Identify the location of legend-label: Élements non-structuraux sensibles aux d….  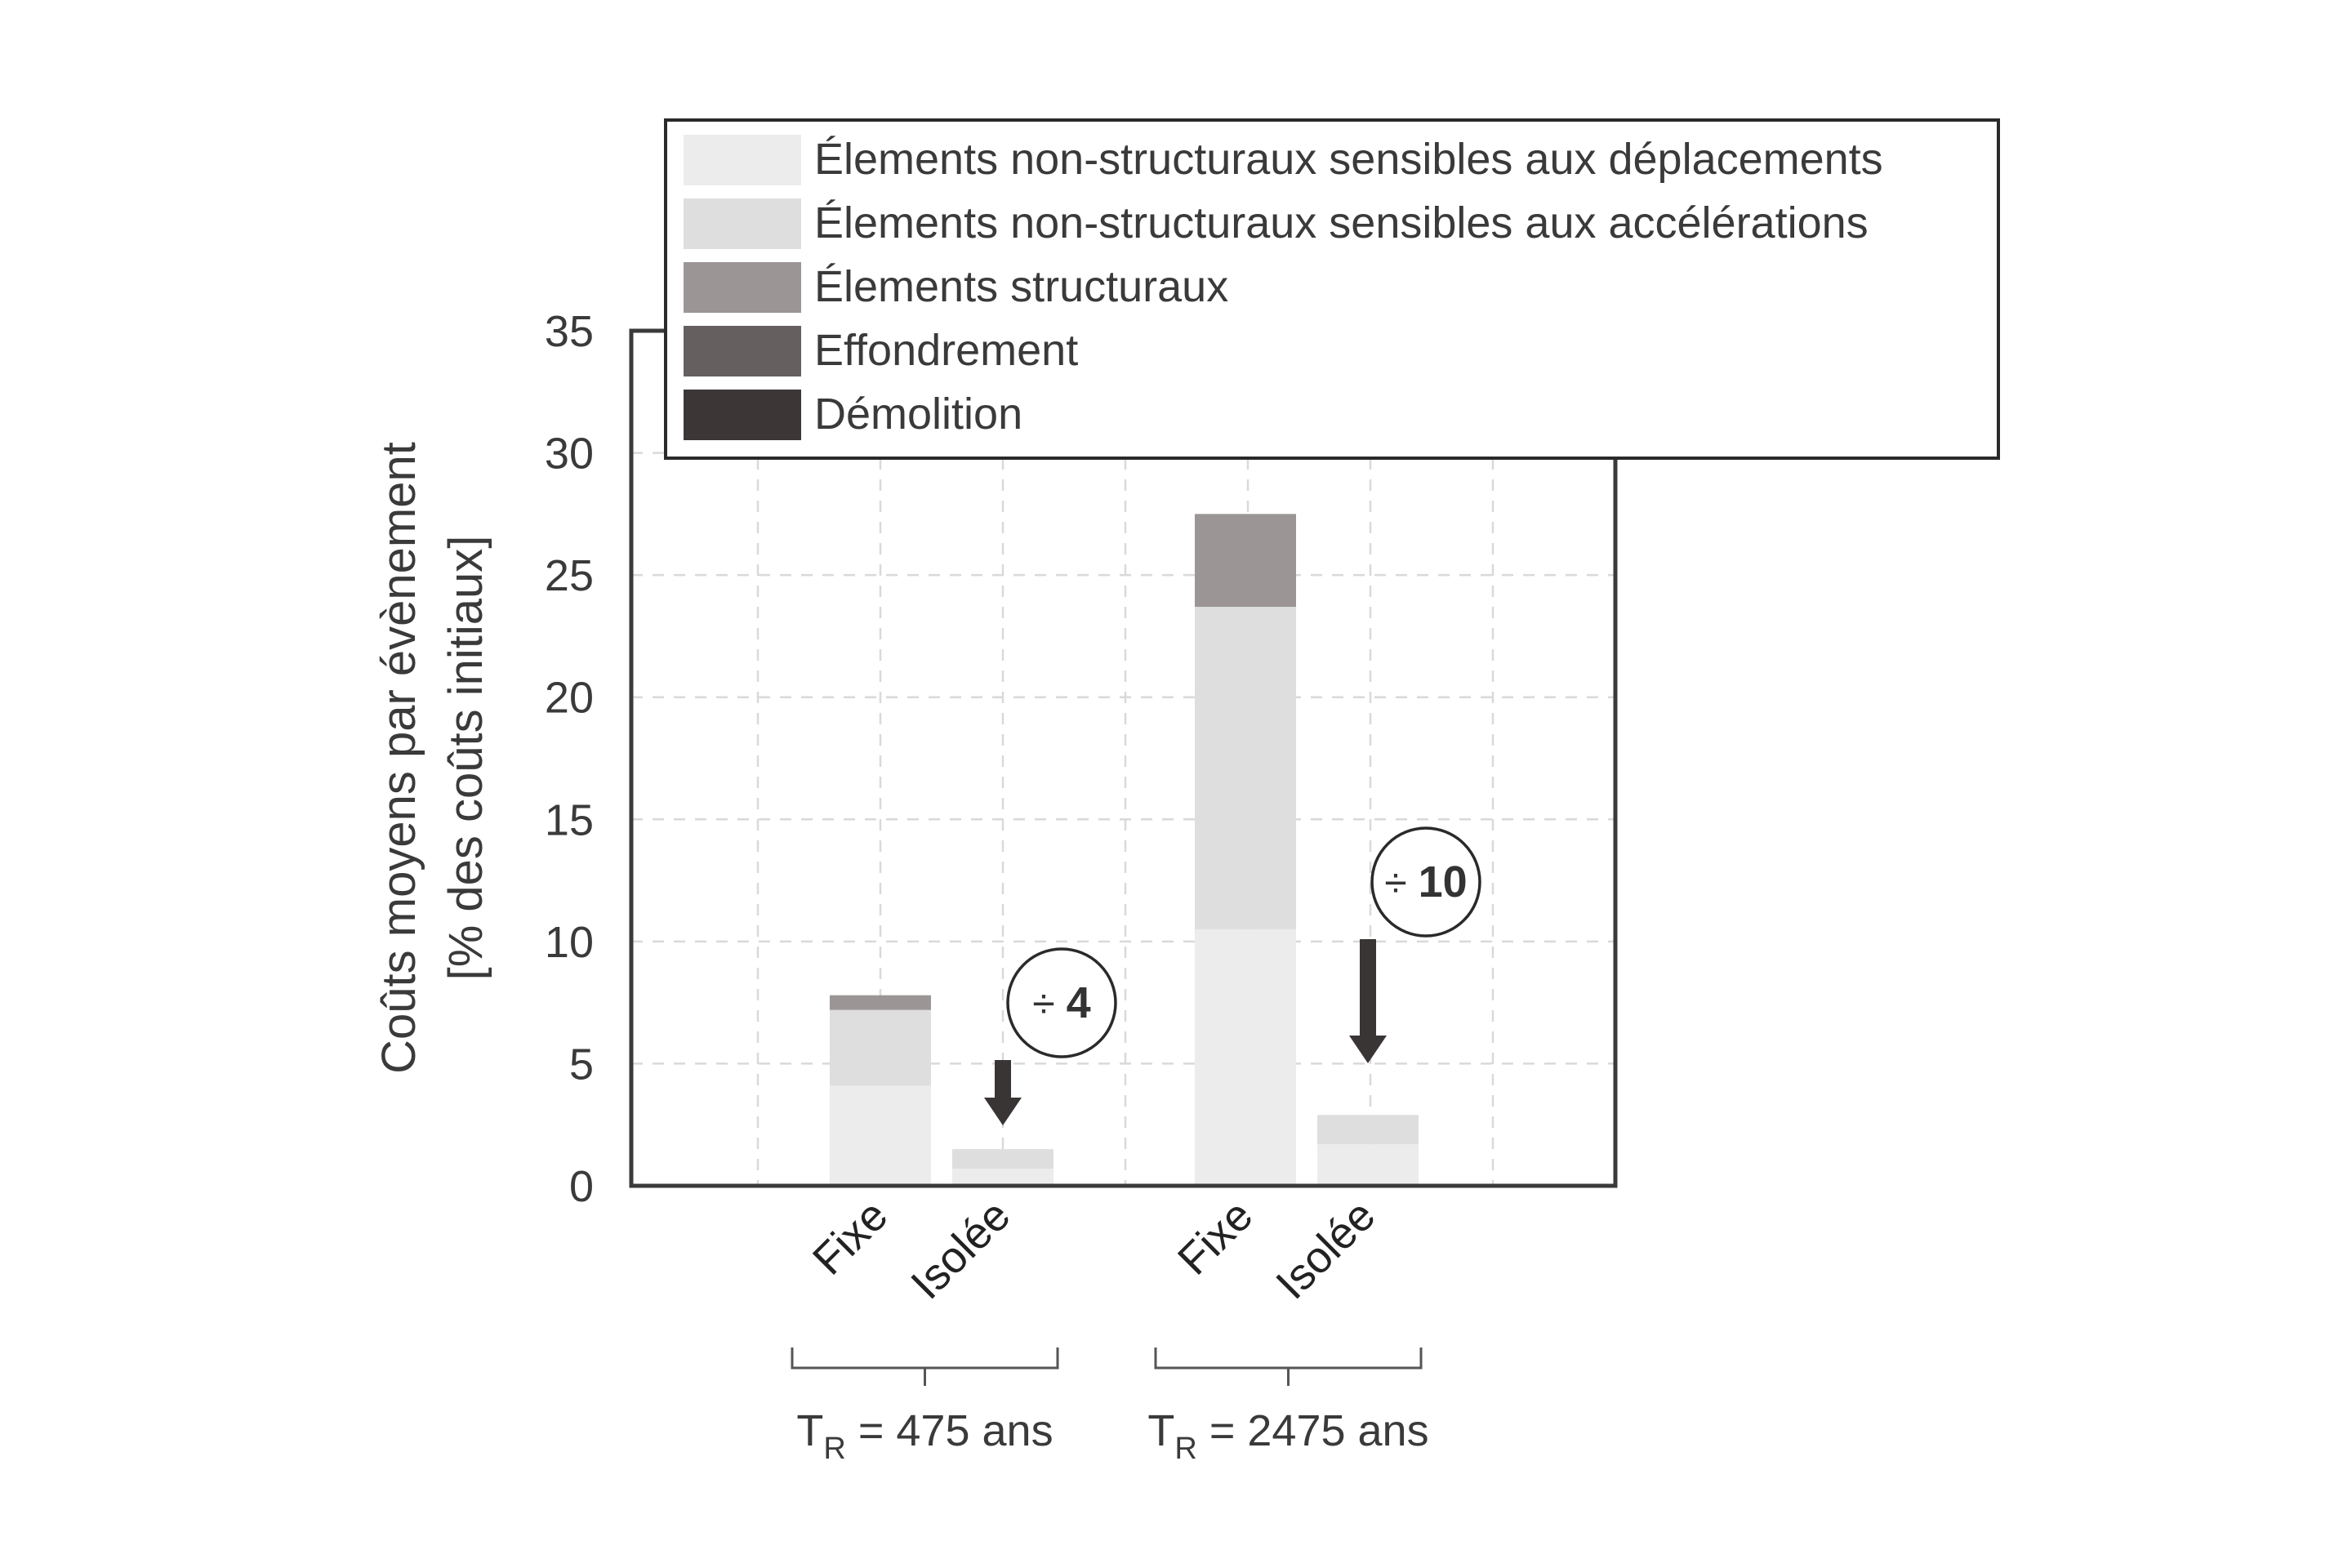
(1348, 159).